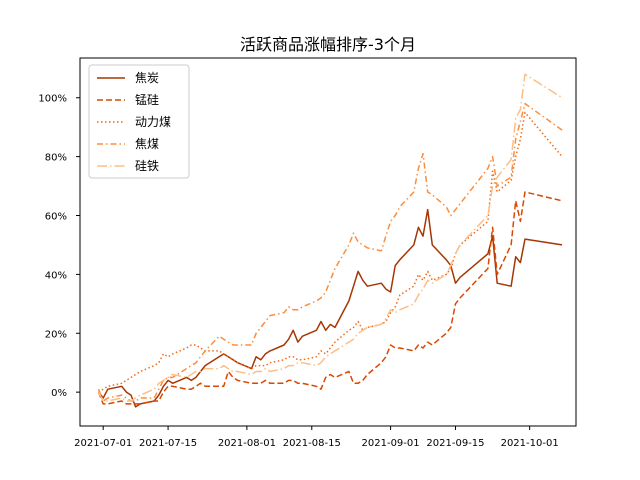  Describe the element at coordinates (391, 443) in the screenshot. I see `x-tick-label: 2021-09-01` at that location.